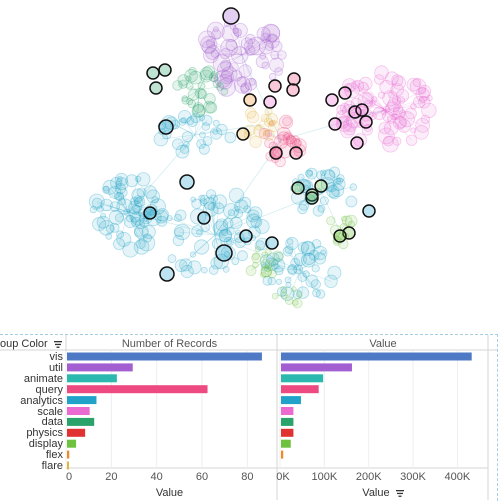 This screenshot has width=499, height=501. What do you see at coordinates (43, 379) in the screenshot?
I see `category-label-animate: animate` at bounding box center [43, 379].